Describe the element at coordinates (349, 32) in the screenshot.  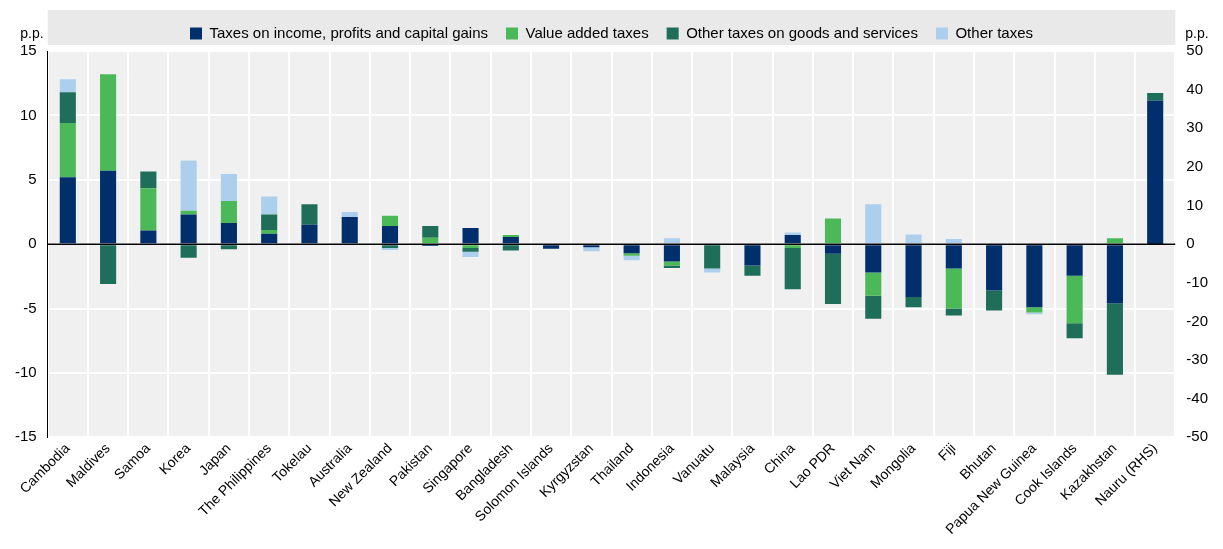
I see `legend-label: Taxes on income, profits and capital gains` at that location.